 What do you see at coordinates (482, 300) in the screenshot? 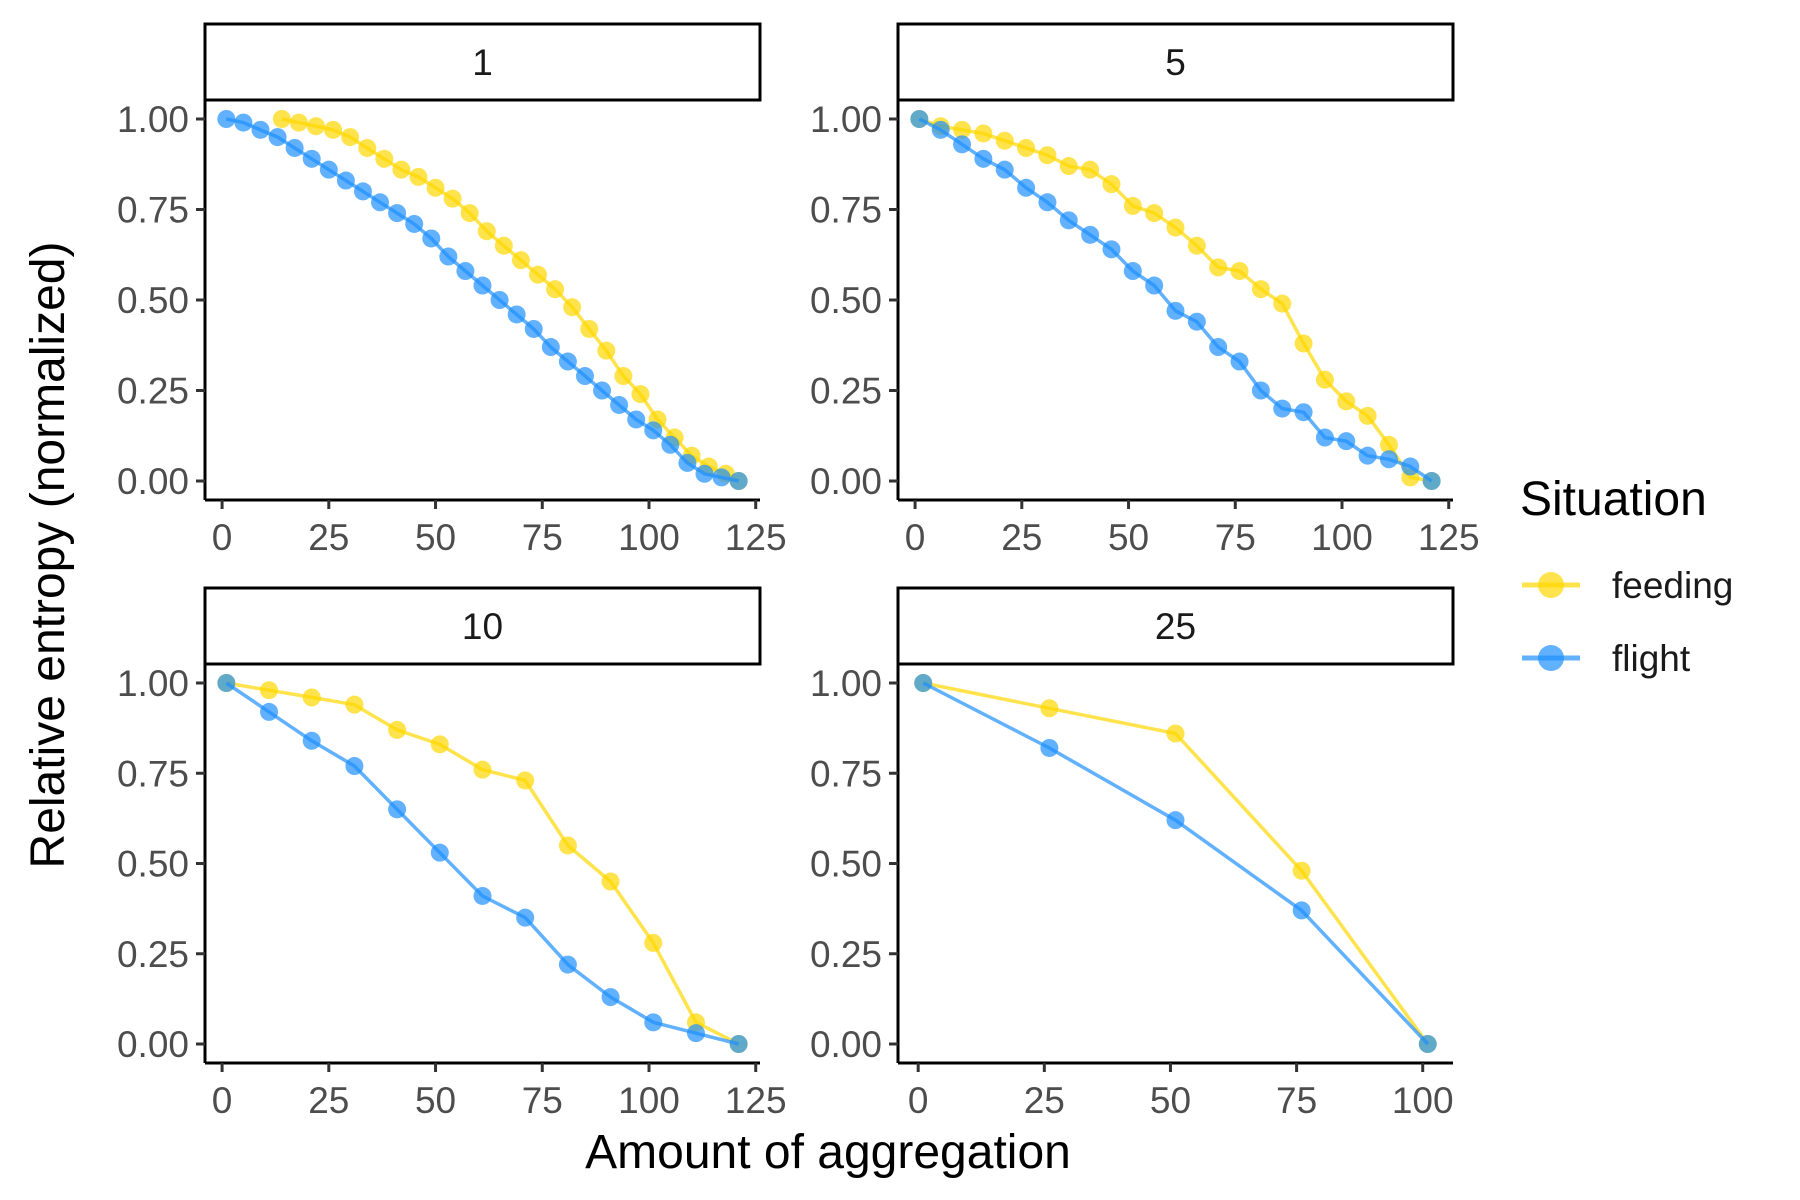
I see `series-flight` at bounding box center [482, 300].